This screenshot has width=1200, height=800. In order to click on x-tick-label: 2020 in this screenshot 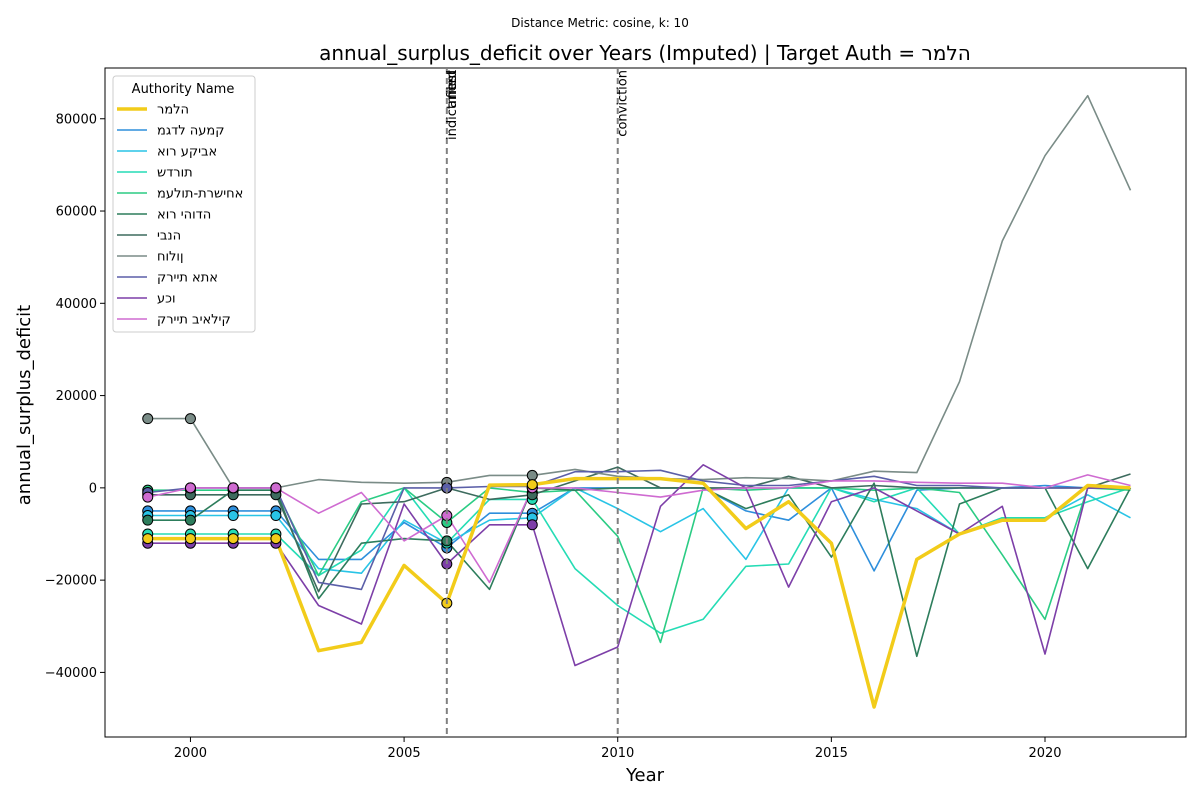, I will do `click(1044, 753)`.